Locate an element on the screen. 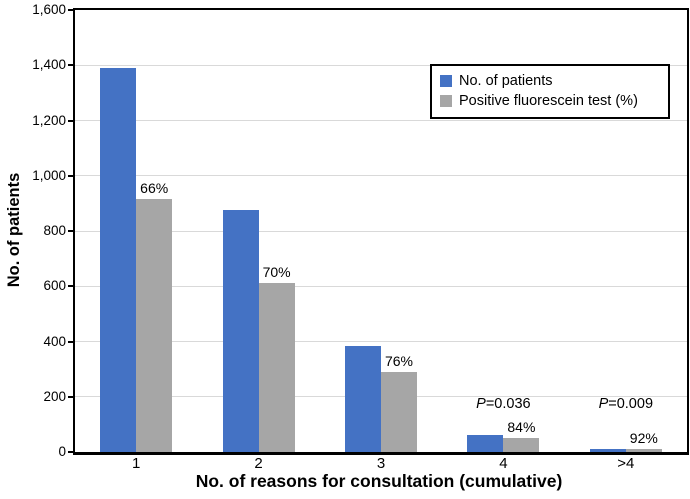 This screenshot has height=499, width=690. y-tick-label: 600 is located at coordinates (54, 286).